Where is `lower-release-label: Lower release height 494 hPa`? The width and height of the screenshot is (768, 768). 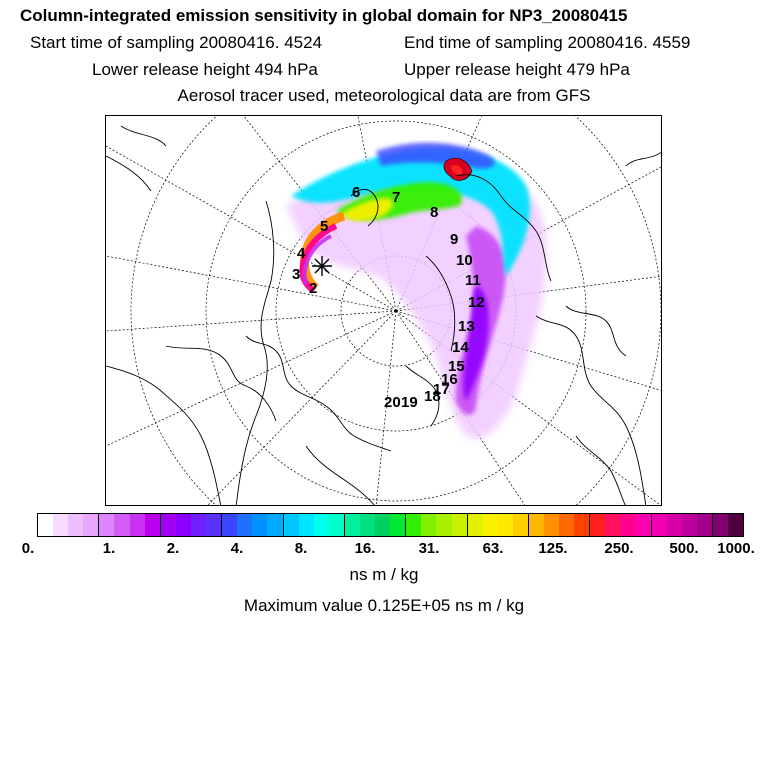
lower-release-label: Lower release height 494 hPa is located at coordinates (205, 69).